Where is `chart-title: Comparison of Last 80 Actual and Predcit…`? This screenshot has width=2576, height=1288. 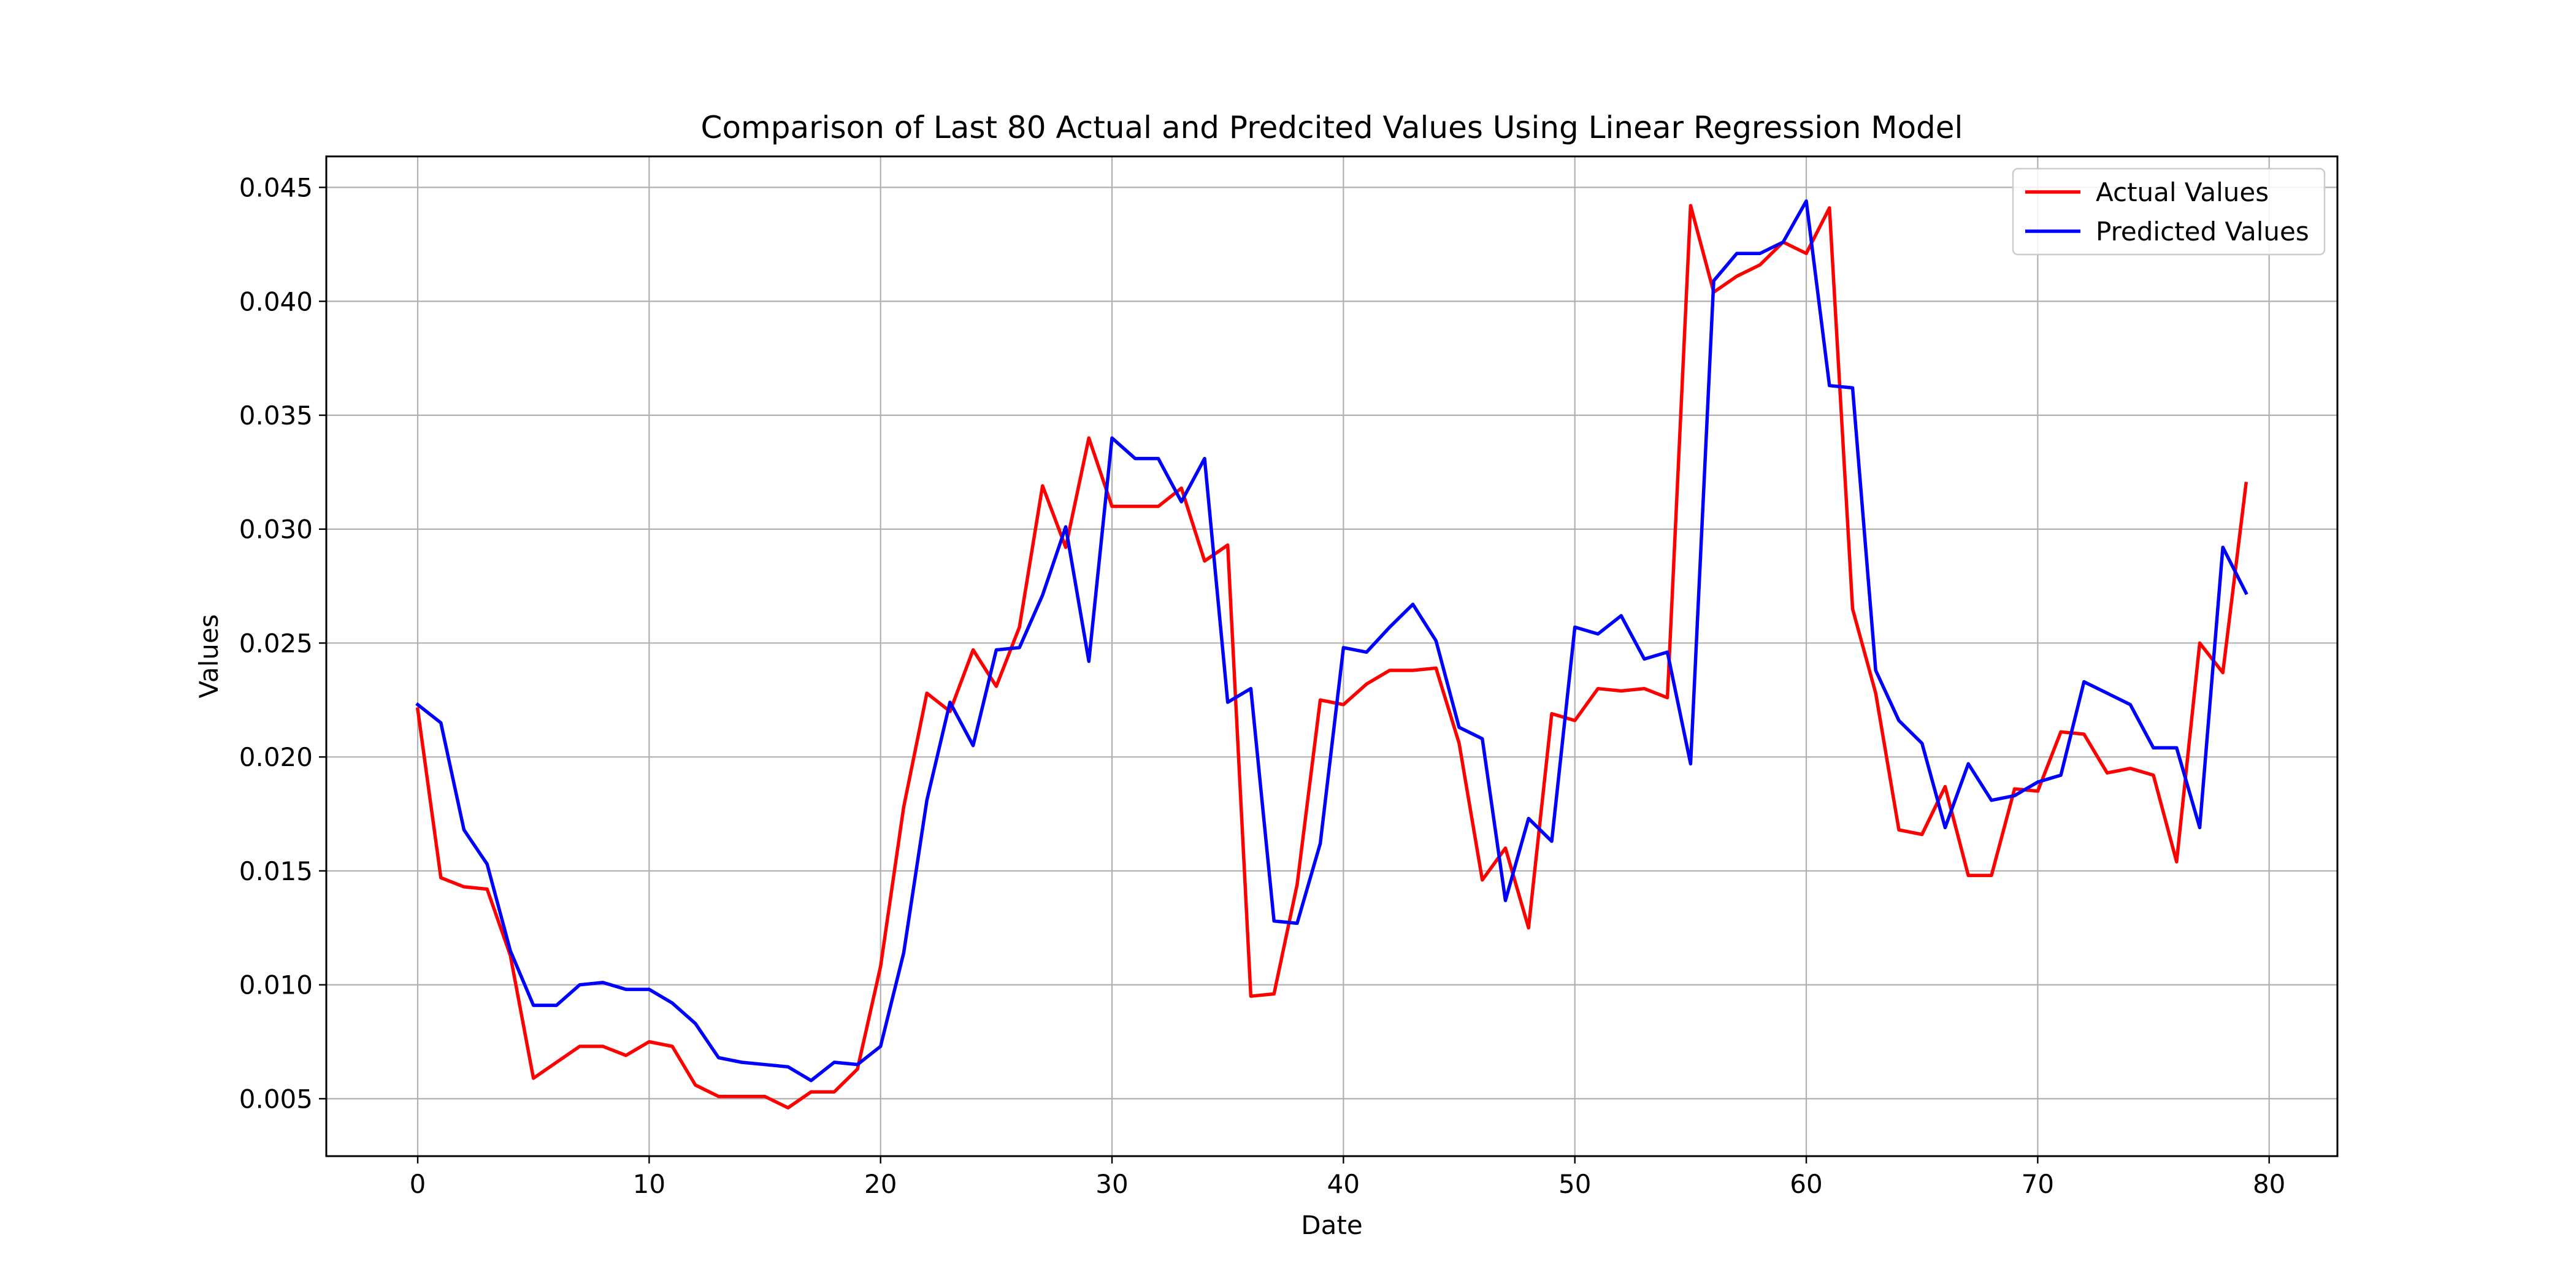
chart-title: Comparison of Last 80 Actual and Predcit… is located at coordinates (1332, 127).